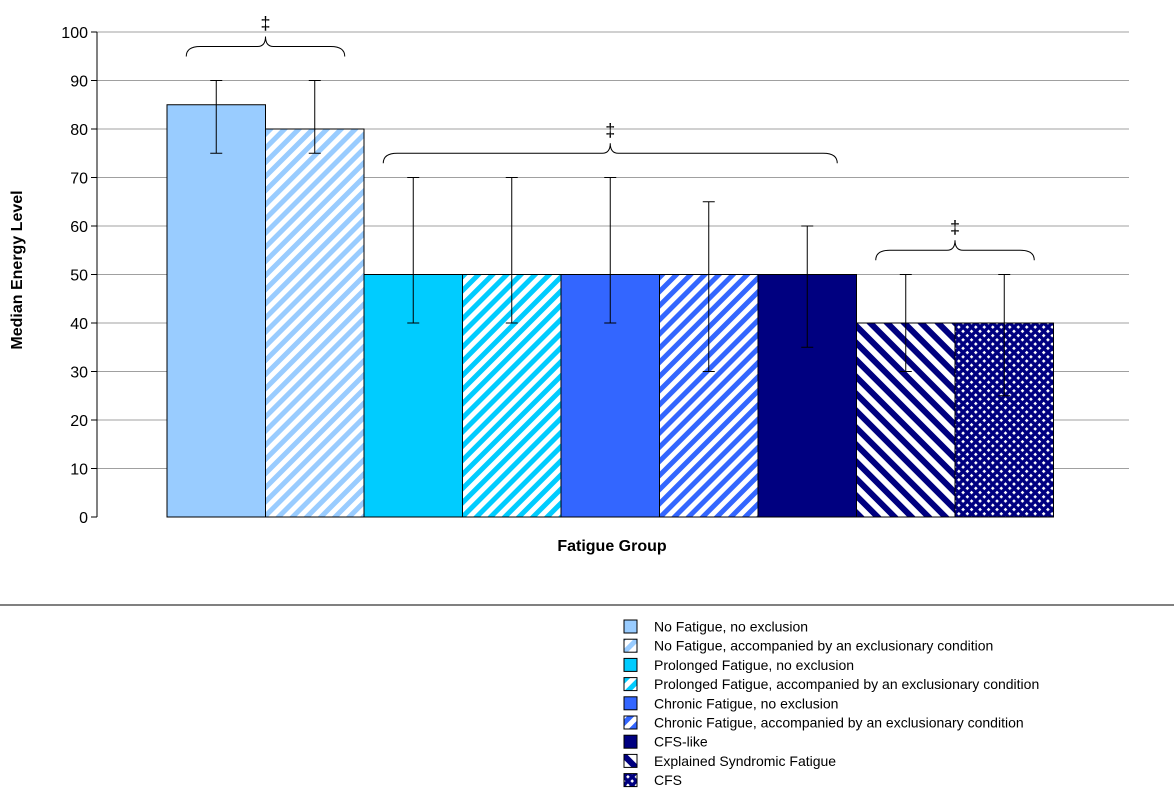 This screenshot has width=1174, height=804. Describe the element at coordinates (745, 761) in the screenshot. I see `legend-label: Explained Syndromic Fatigue` at that location.